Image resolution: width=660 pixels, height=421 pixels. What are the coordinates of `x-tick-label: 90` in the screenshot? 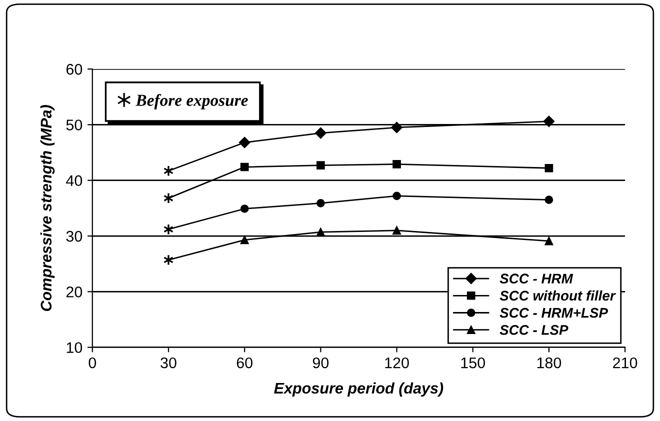 It's located at (320, 362).